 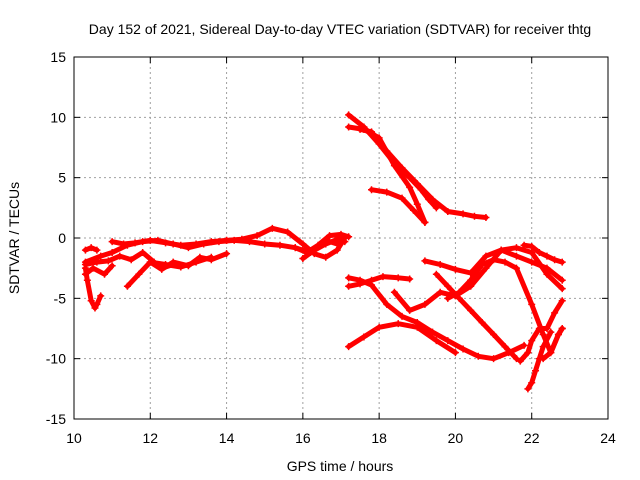 What do you see at coordinates (56, 359) in the screenshot?
I see `y-tick-label: -10` at bounding box center [56, 359].